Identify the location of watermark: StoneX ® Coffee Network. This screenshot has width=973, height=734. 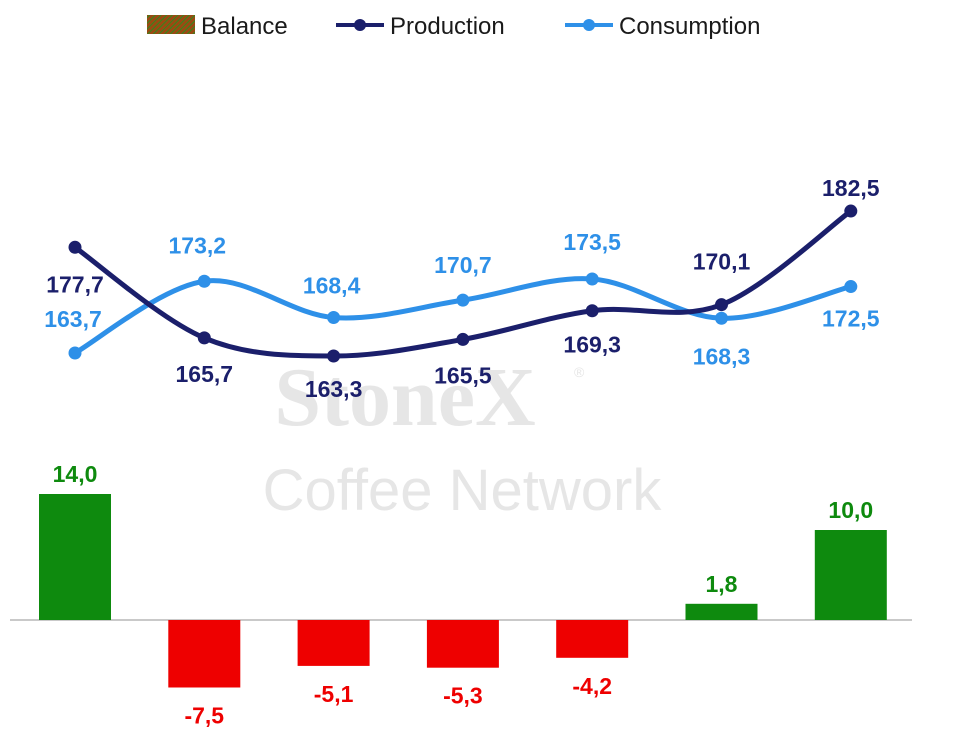
(463, 437).